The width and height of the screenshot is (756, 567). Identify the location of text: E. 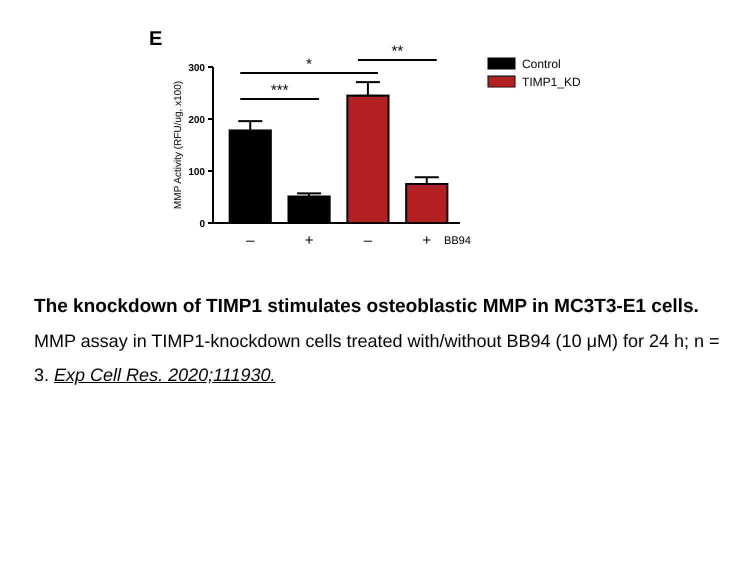
(155, 39).